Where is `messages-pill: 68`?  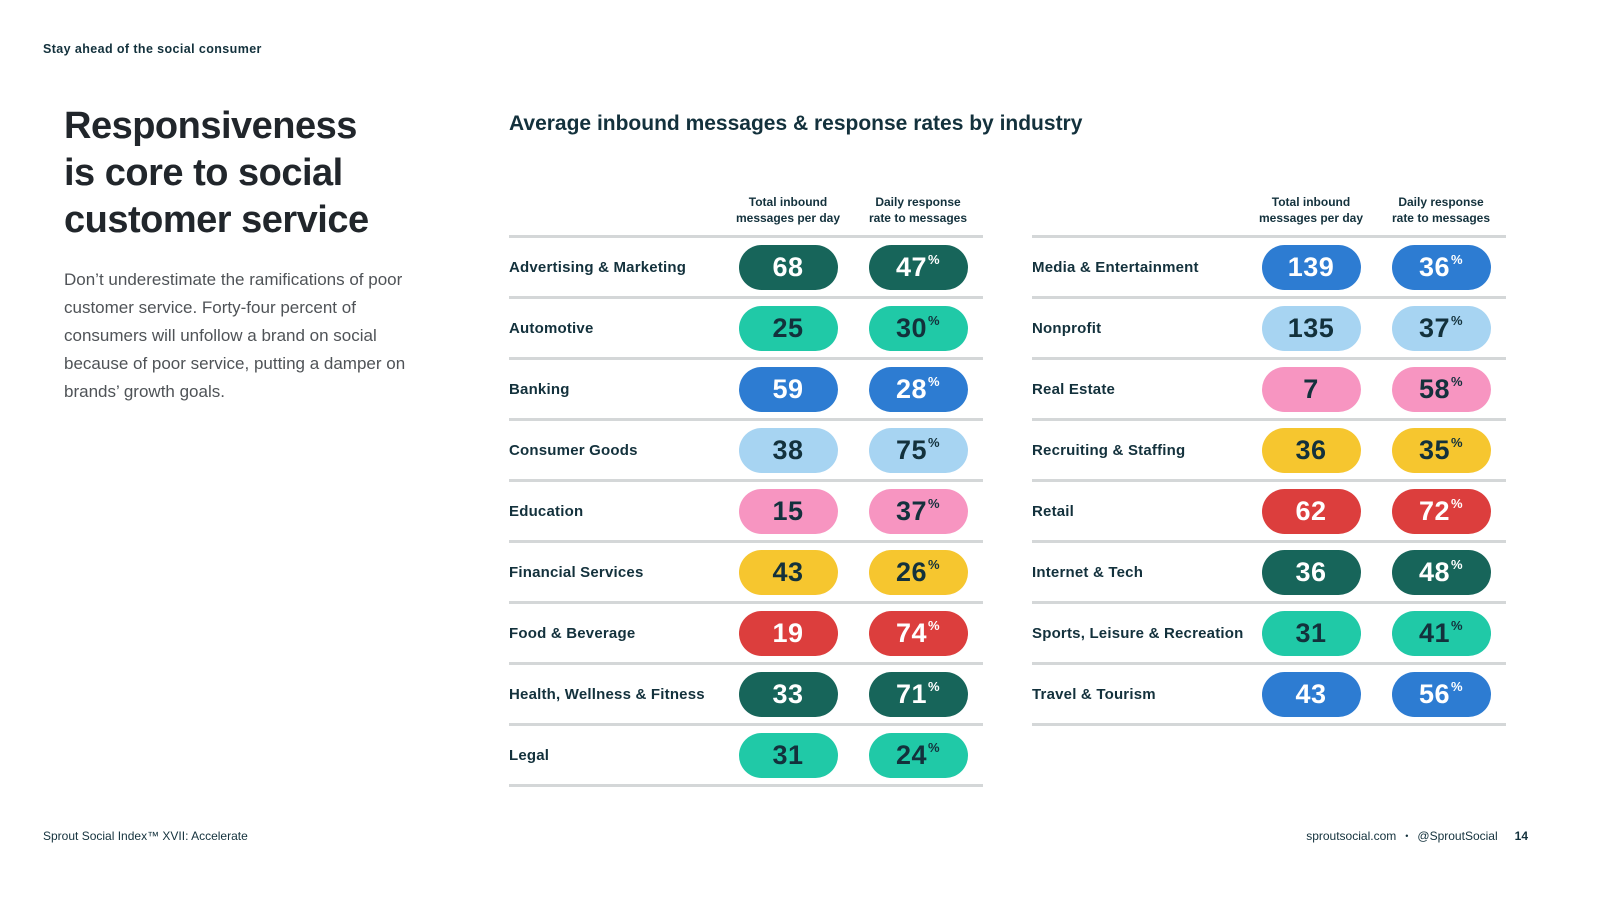
messages-pill: 68 is located at coordinates (788, 267).